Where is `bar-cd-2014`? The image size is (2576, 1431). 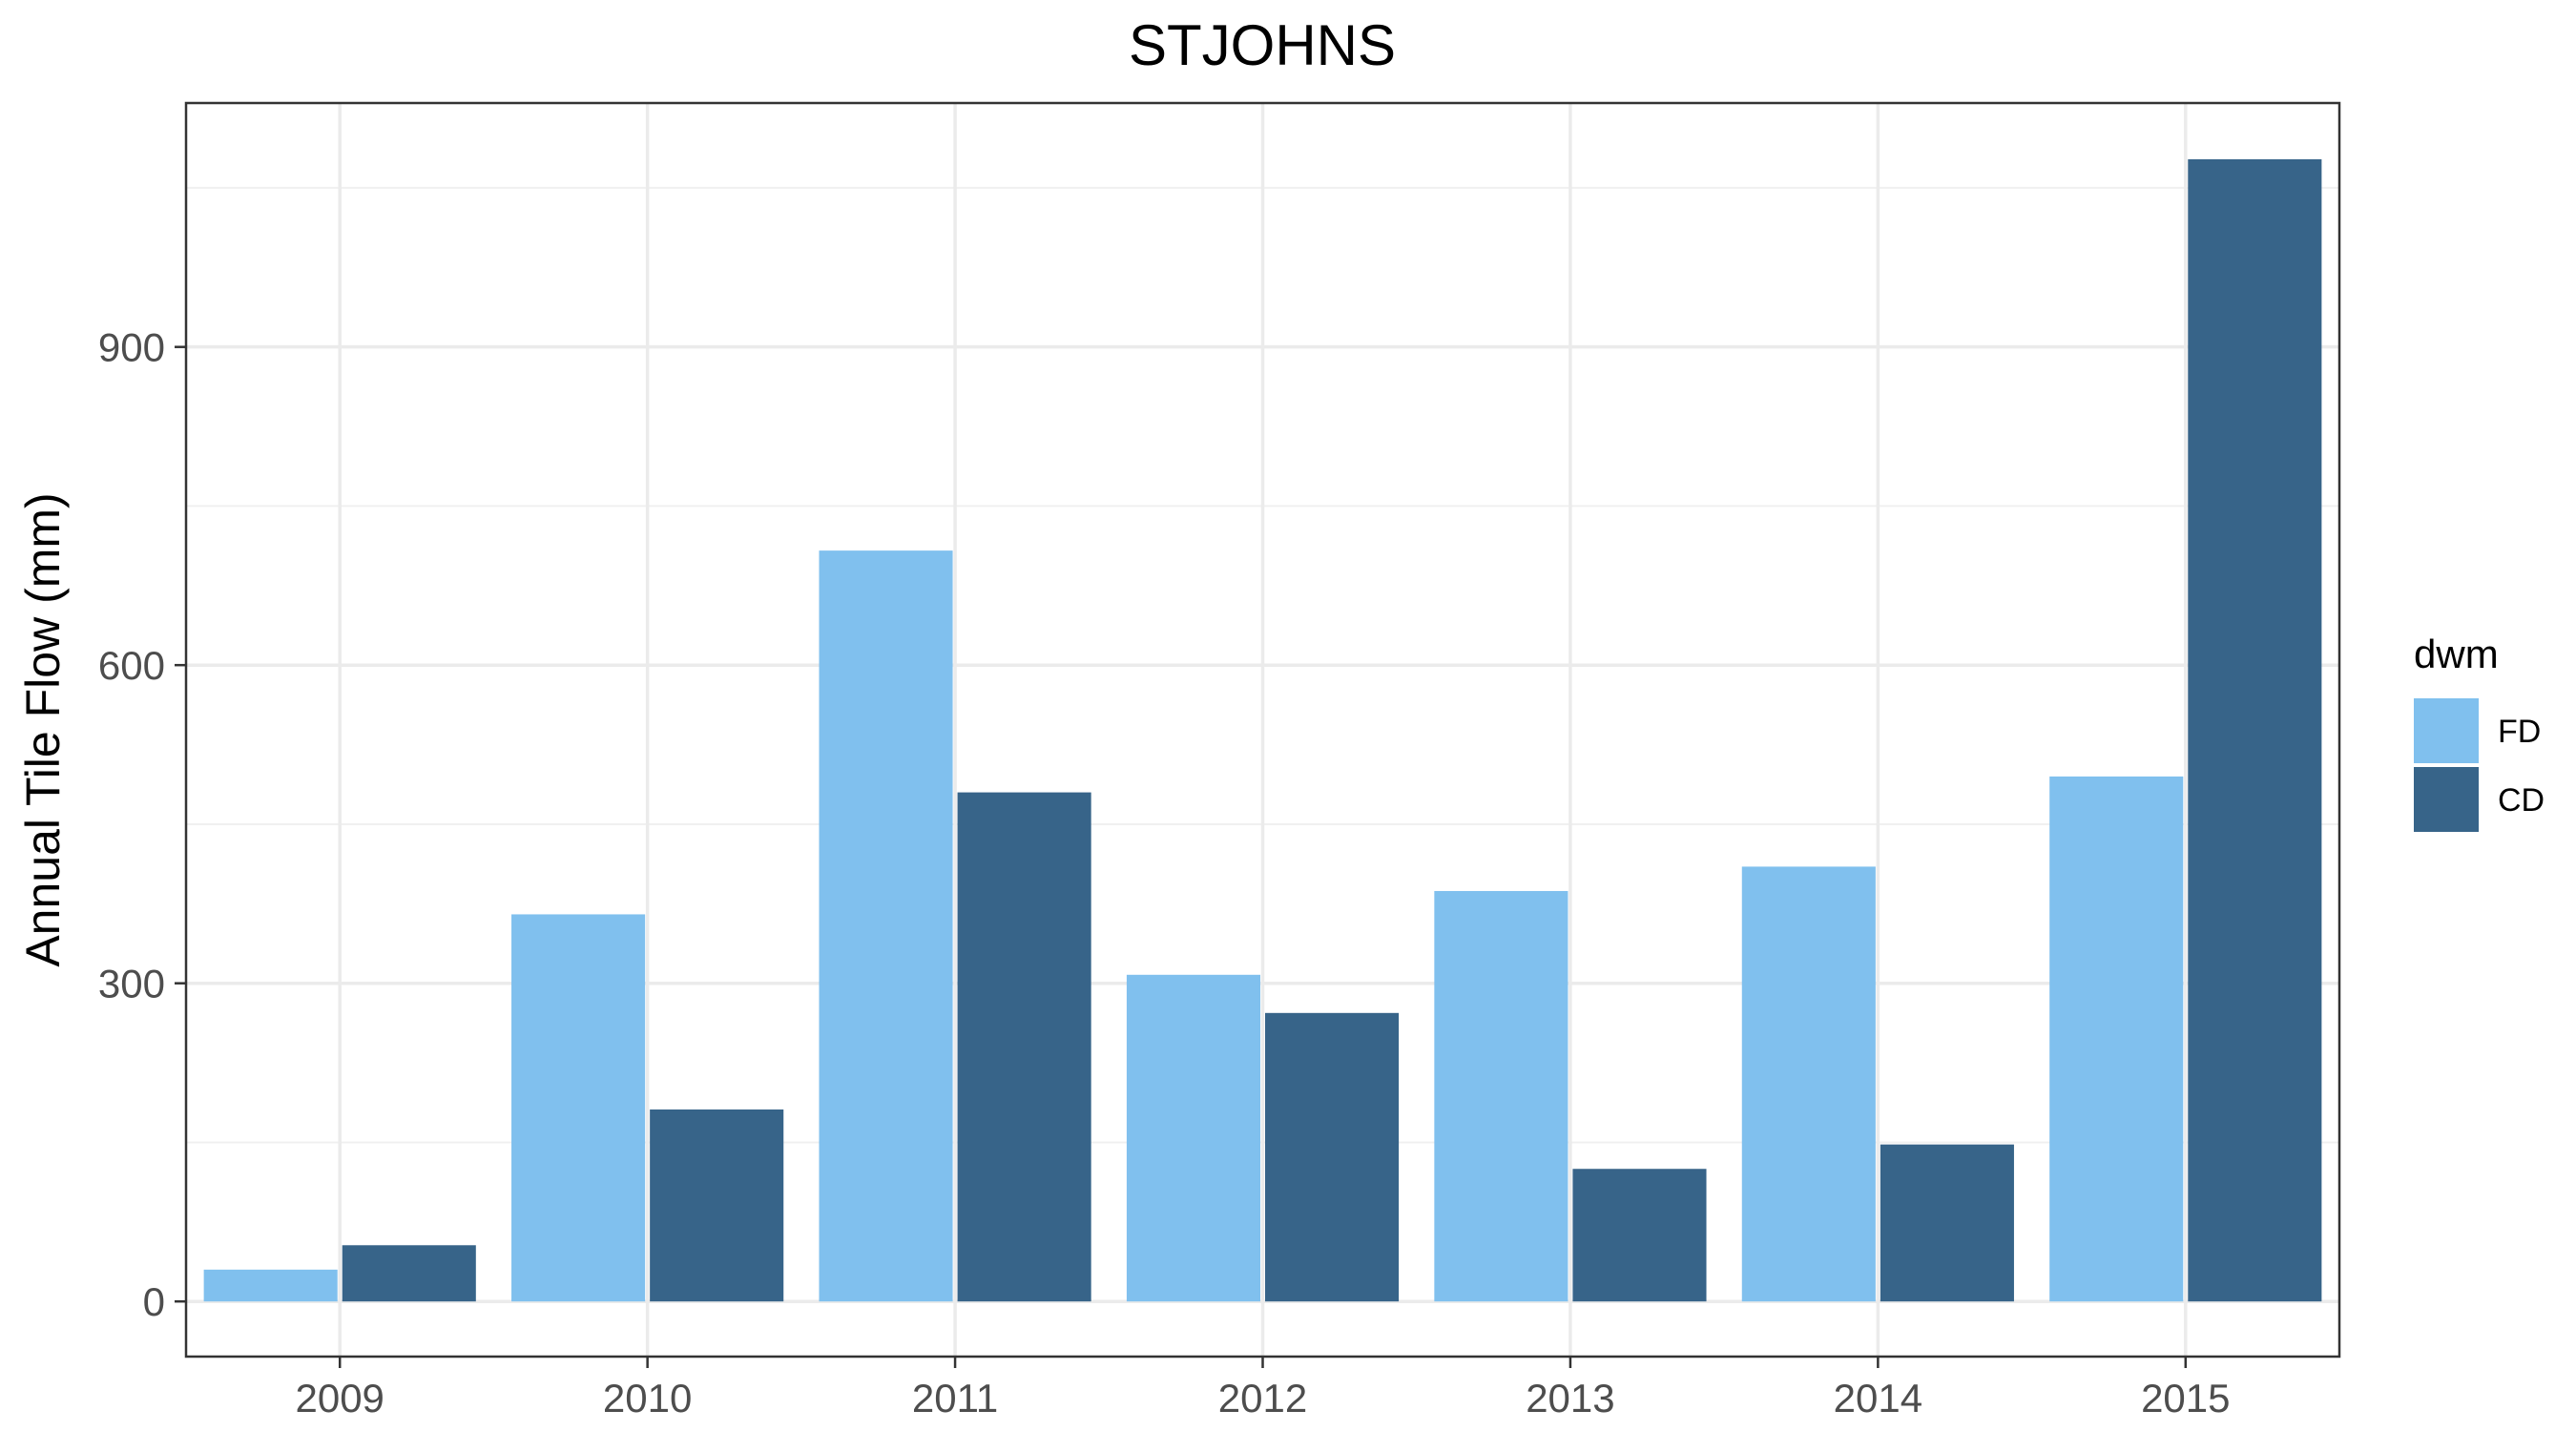 bar-cd-2014 is located at coordinates (1947, 1223).